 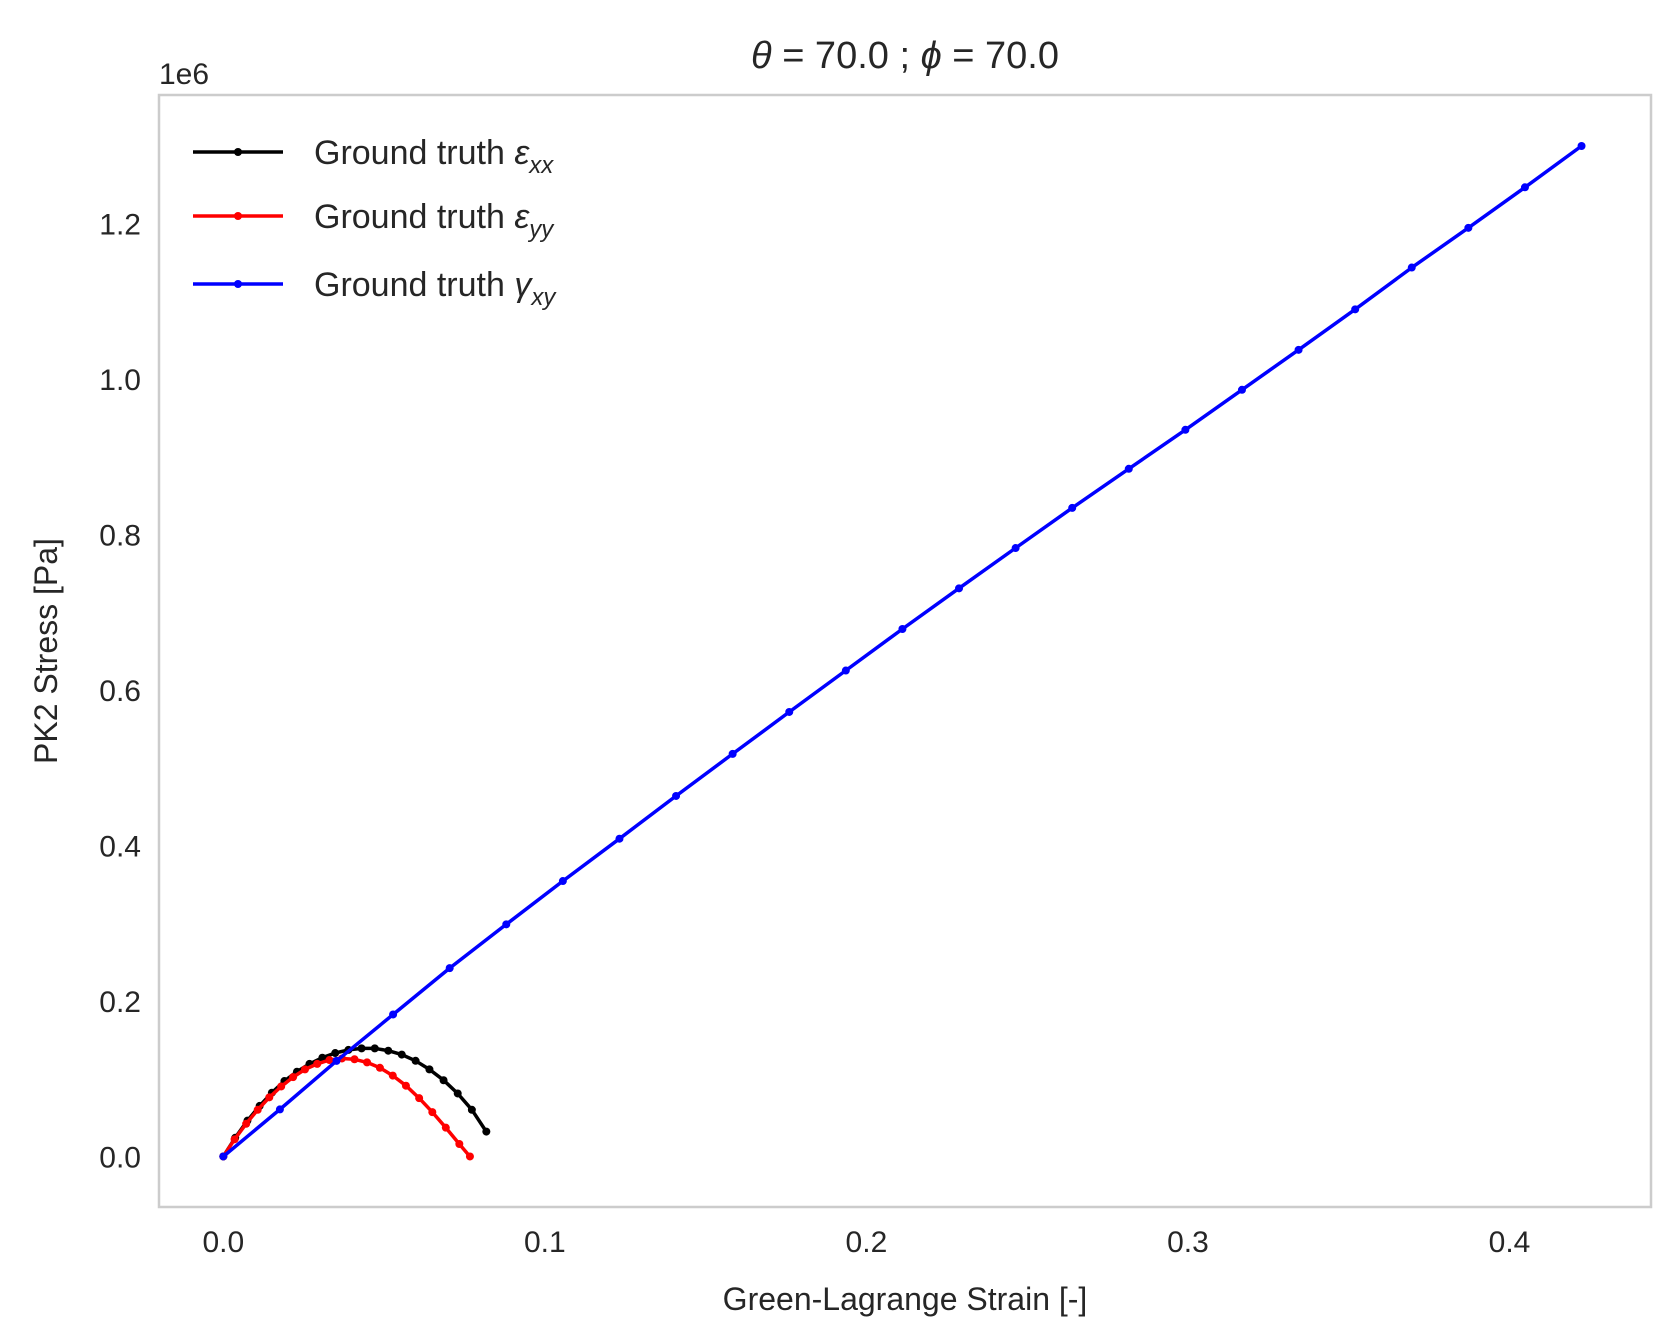 I want to click on y-tick-label: 0.6, so click(x=120, y=691).